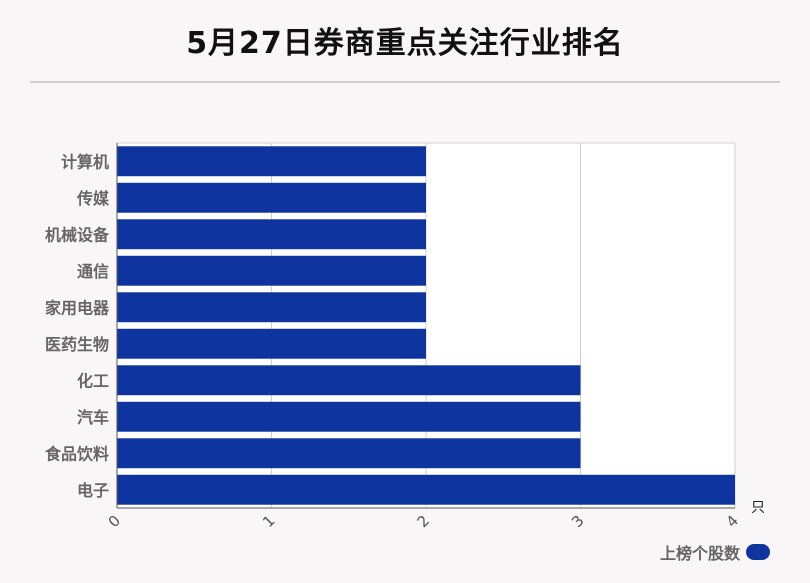  What do you see at coordinates (93, 198) in the screenshot?
I see `y-tick-label: 传媒` at bounding box center [93, 198].